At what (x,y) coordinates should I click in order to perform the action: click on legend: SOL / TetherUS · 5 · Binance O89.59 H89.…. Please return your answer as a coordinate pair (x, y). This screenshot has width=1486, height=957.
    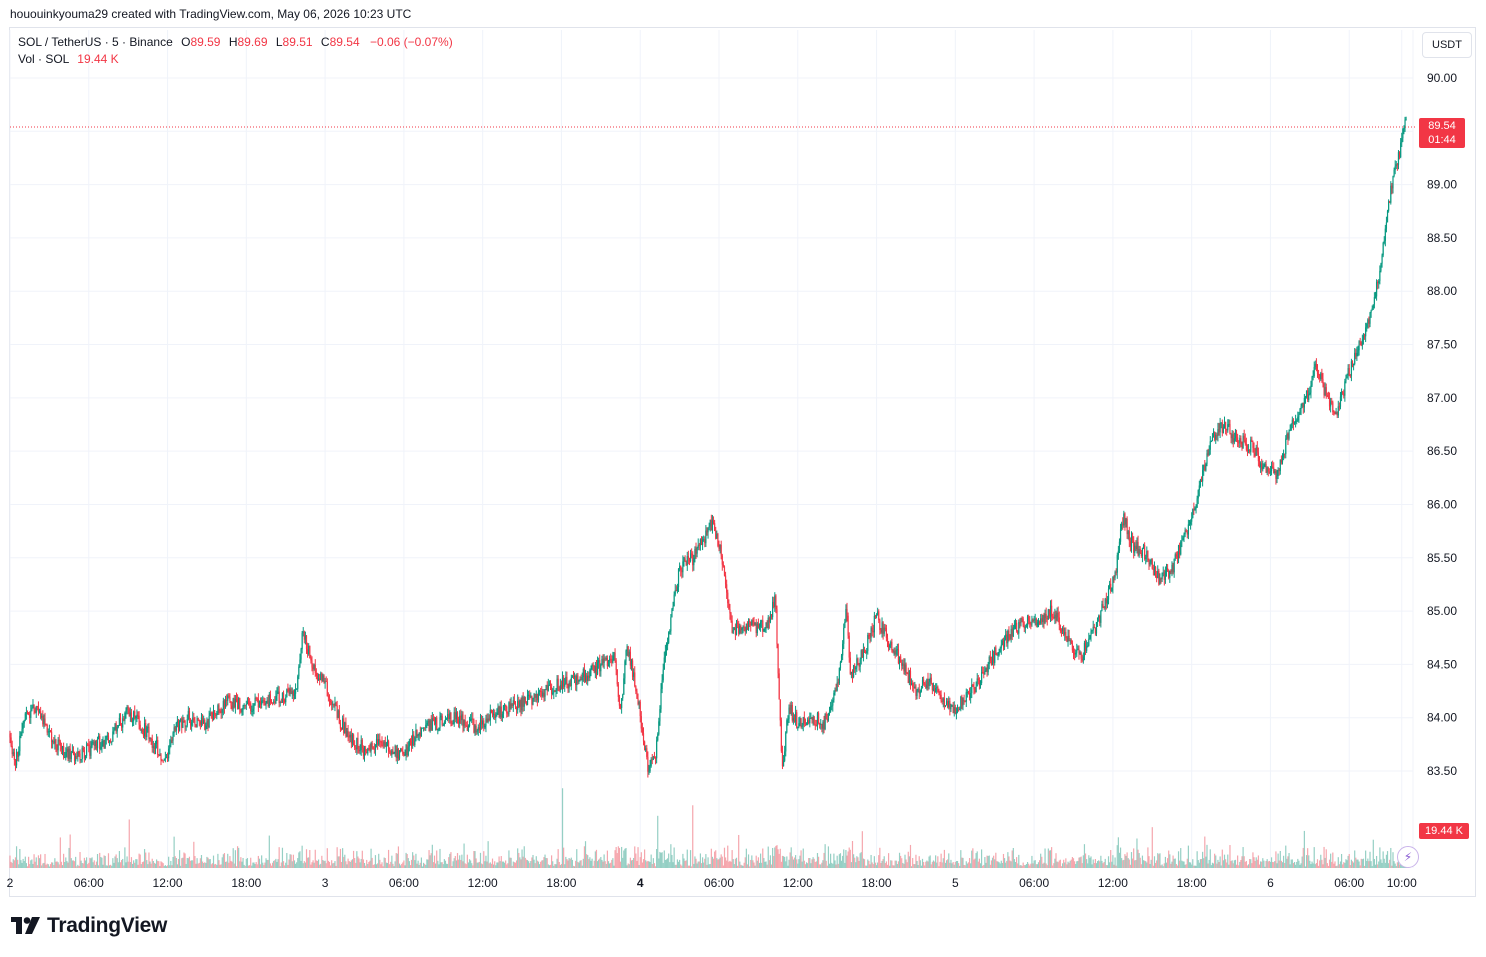
    Looking at the image, I should click on (235, 51).